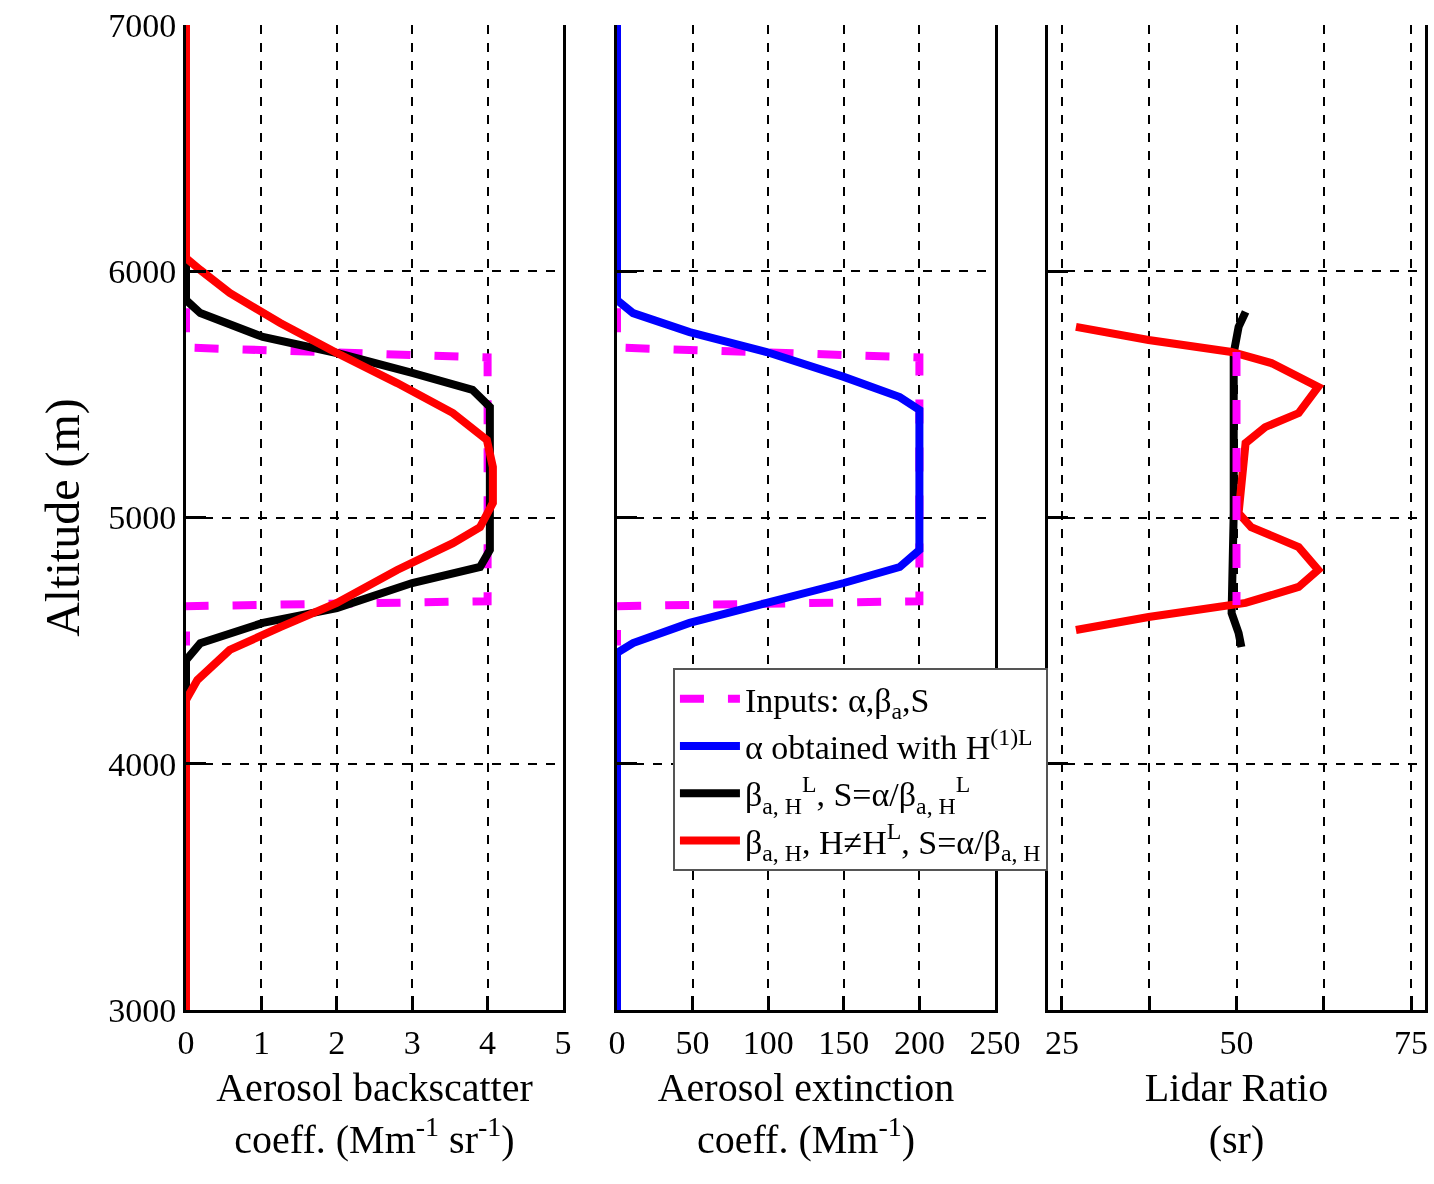 The height and width of the screenshot is (1184, 1434). Describe the element at coordinates (768, 1042) in the screenshot. I see `x-tick-label: 100` at that location.